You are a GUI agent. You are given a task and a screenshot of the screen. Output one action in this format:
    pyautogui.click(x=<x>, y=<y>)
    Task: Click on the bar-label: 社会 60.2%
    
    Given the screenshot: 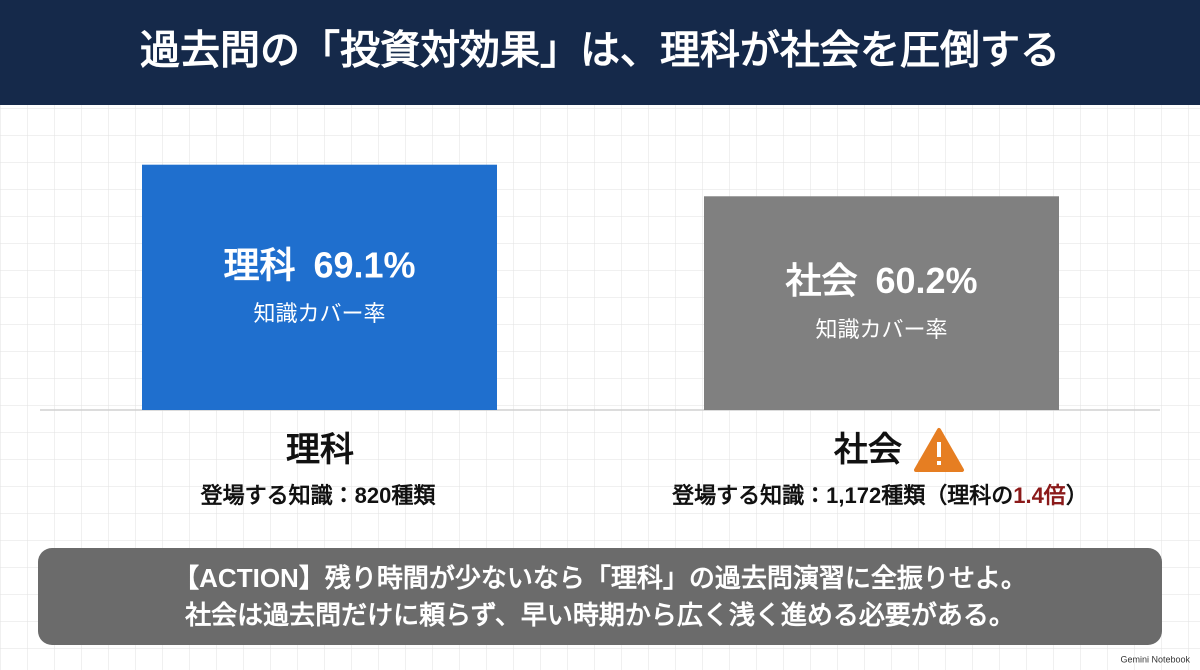 What is the action you would take?
    pyautogui.click(x=880, y=280)
    